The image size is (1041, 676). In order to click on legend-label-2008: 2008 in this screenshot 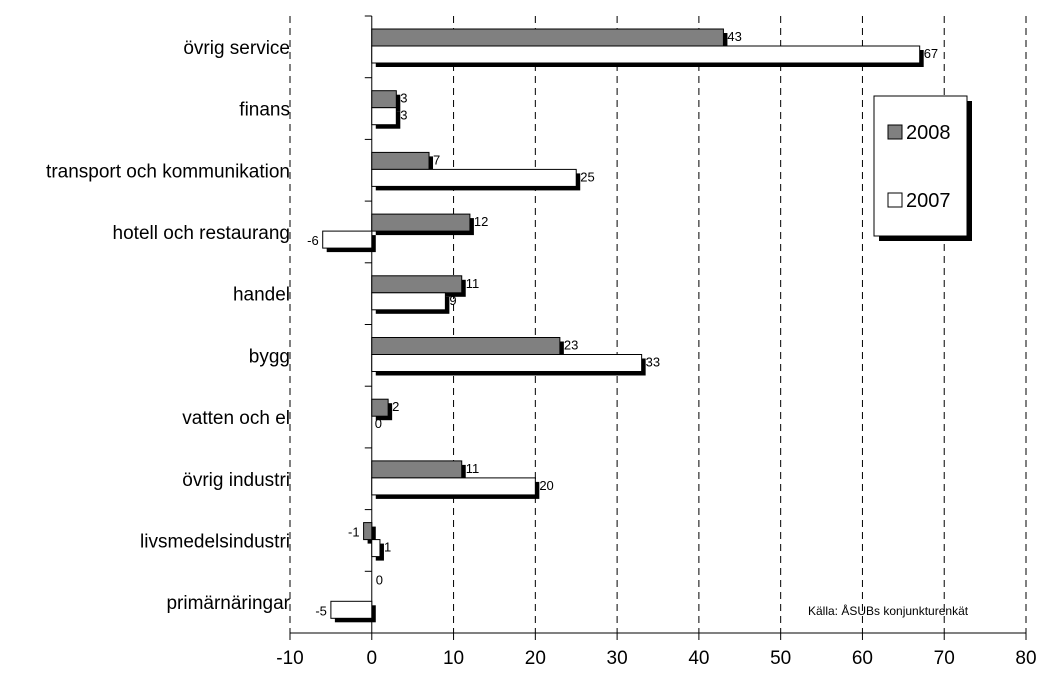, I will do `click(928, 133)`.